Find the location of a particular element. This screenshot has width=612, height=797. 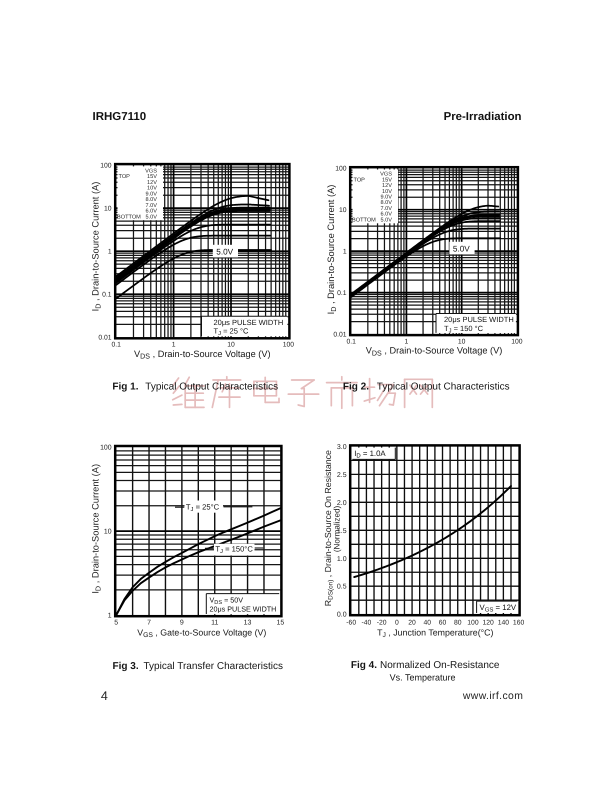

svg-text: 140 is located at coordinates (504, 623).